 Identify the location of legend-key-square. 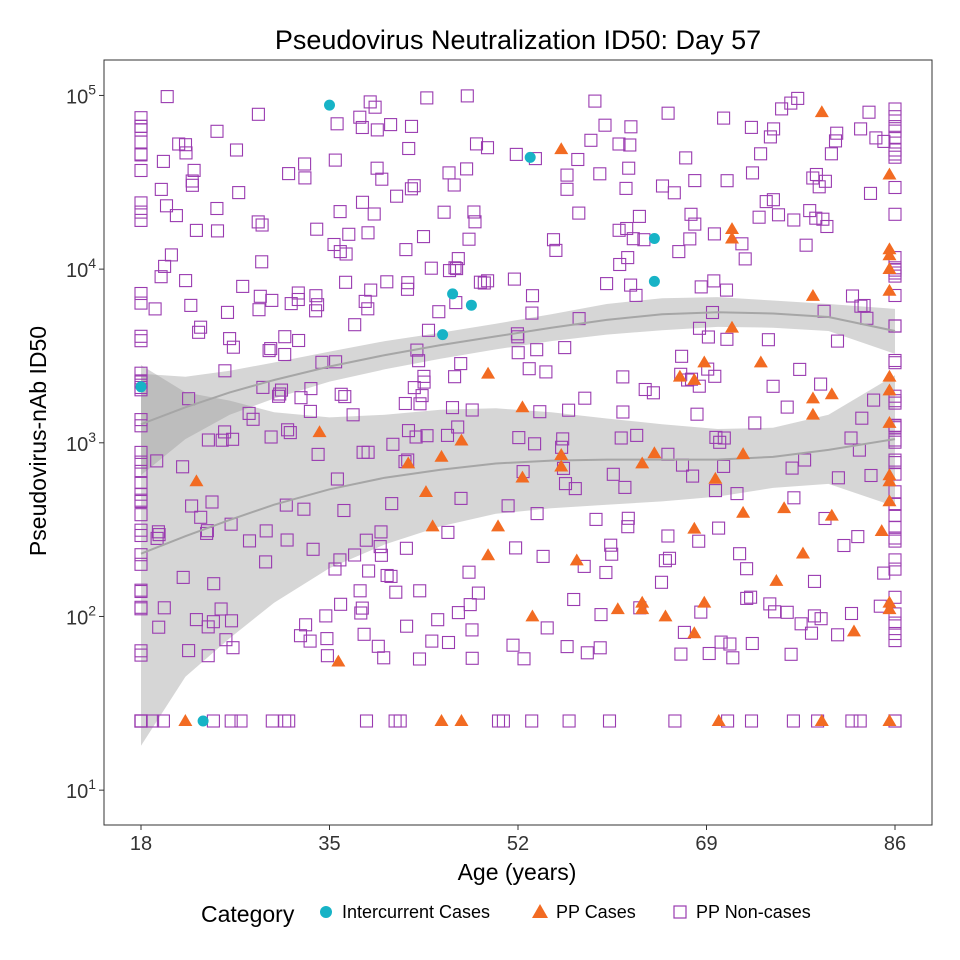
(680, 912).